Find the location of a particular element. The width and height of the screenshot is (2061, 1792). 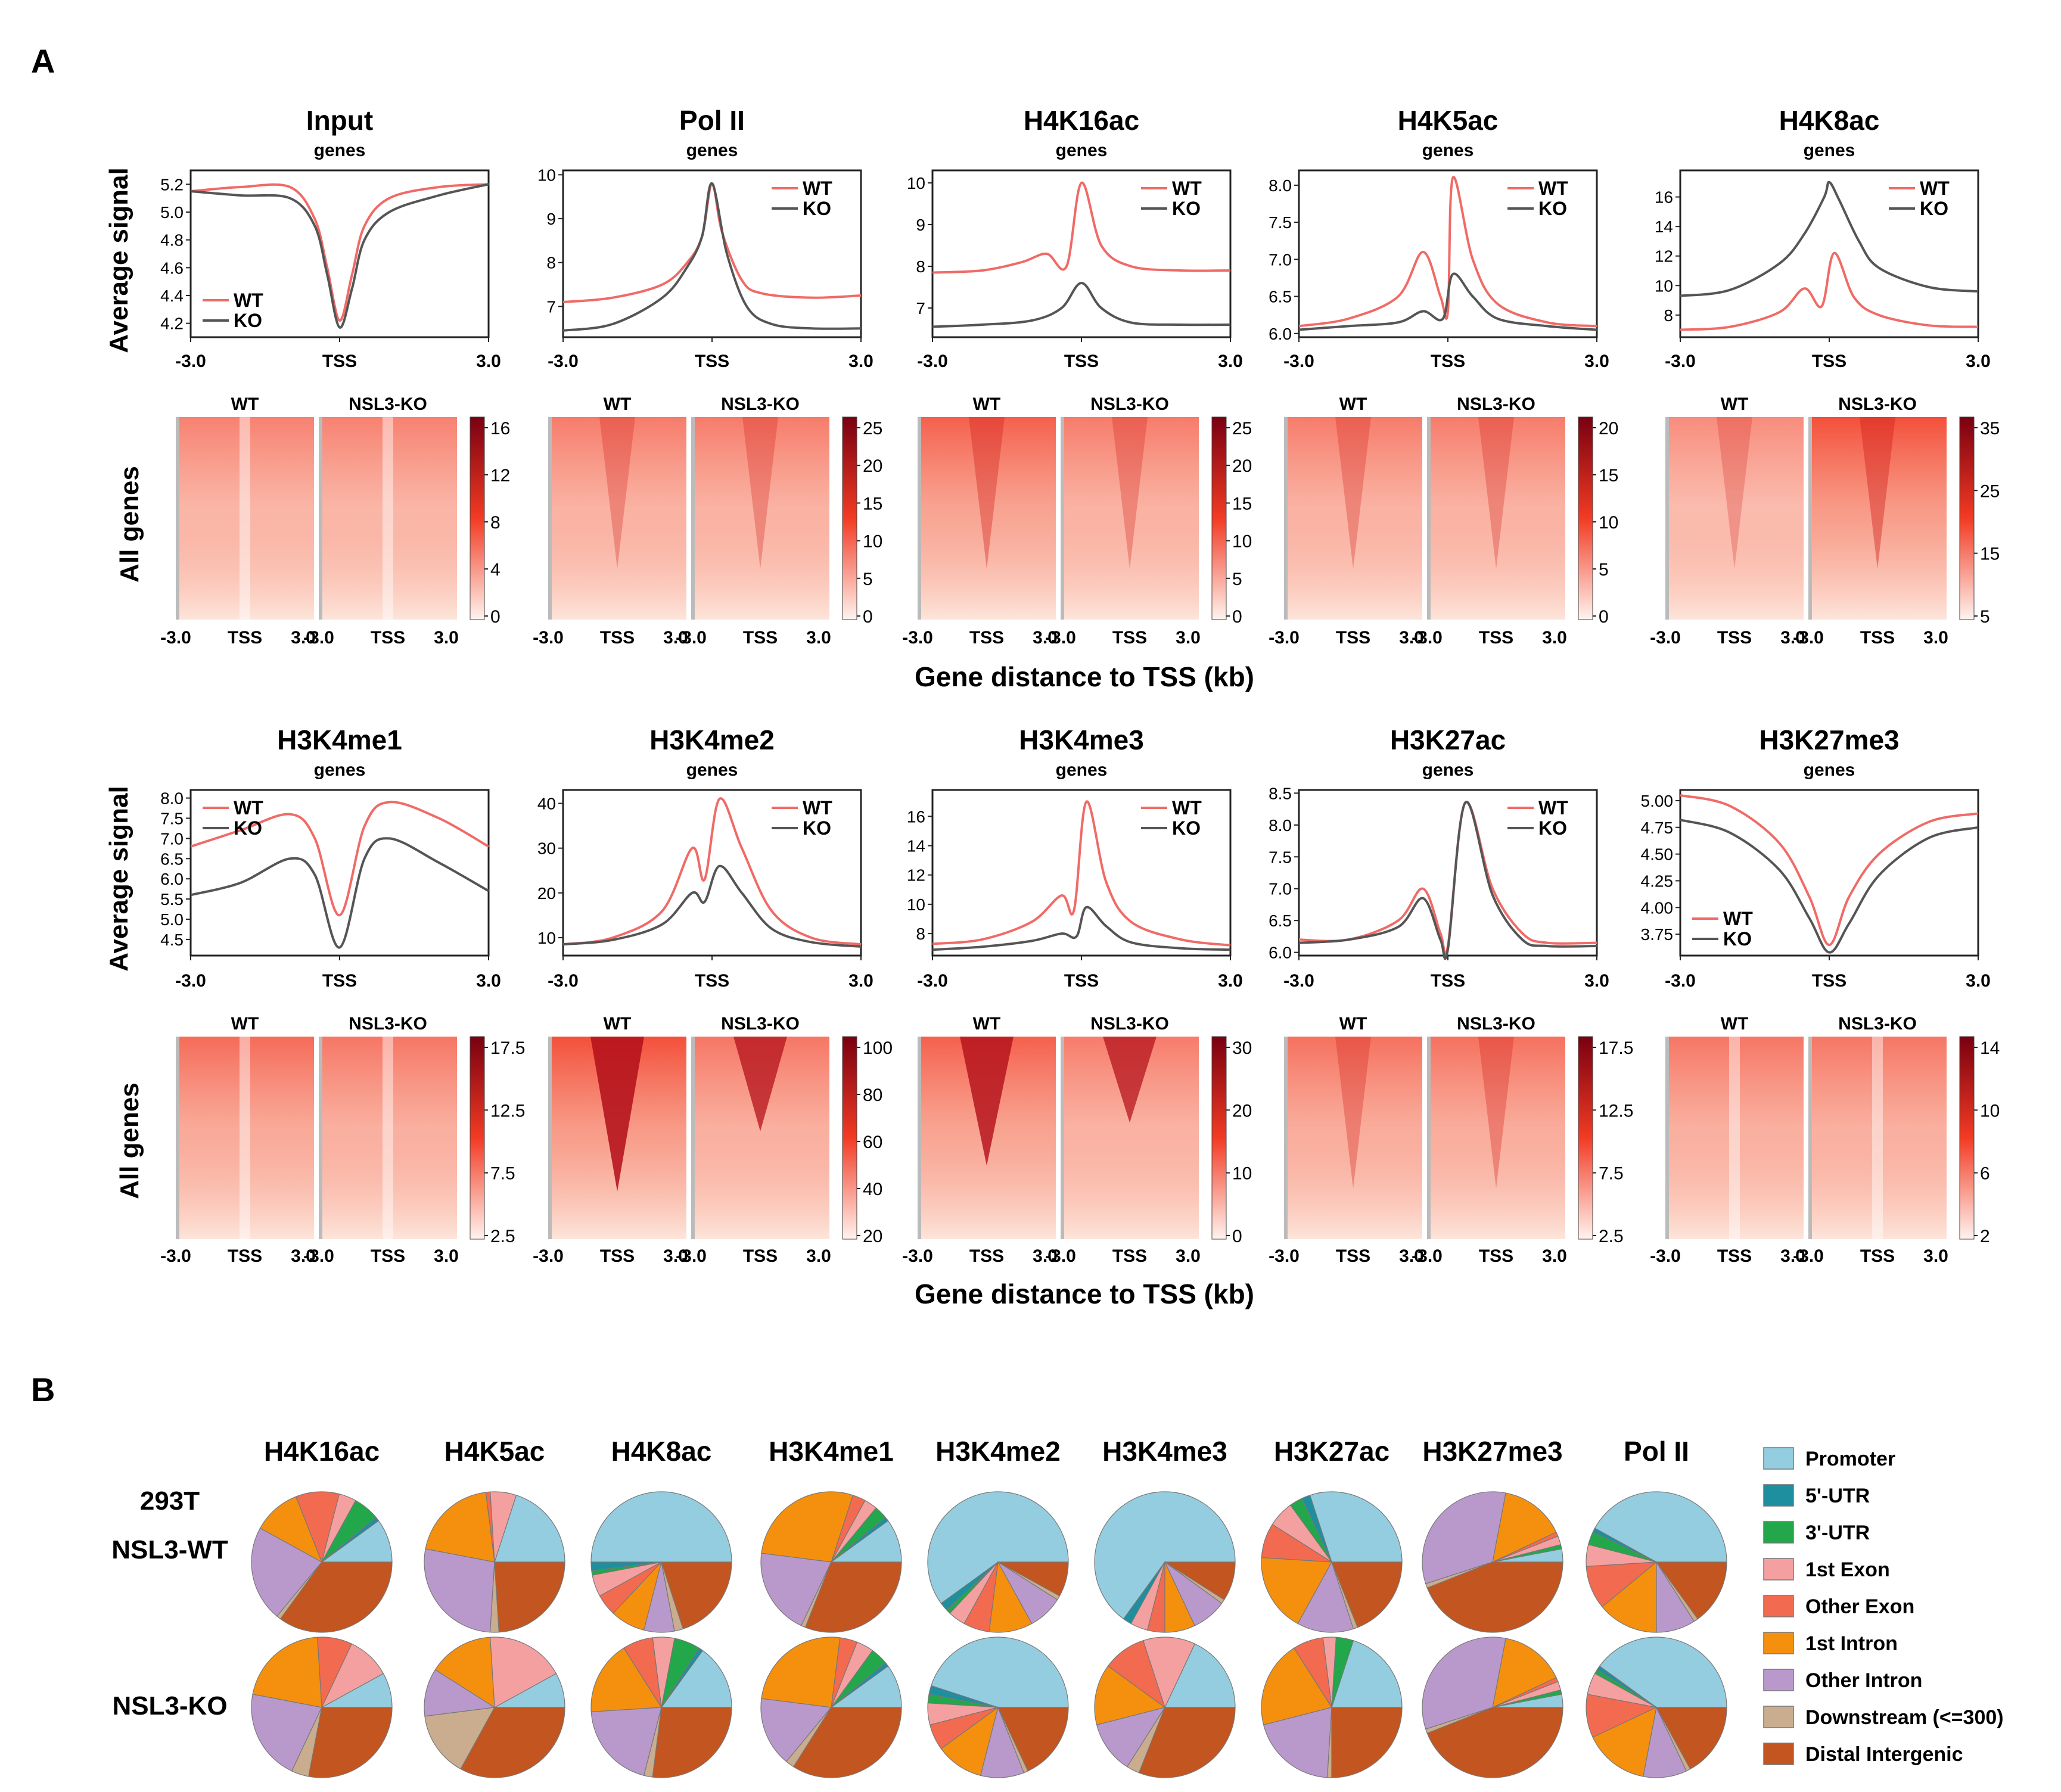

series-line-wt is located at coordinates (339, 252).